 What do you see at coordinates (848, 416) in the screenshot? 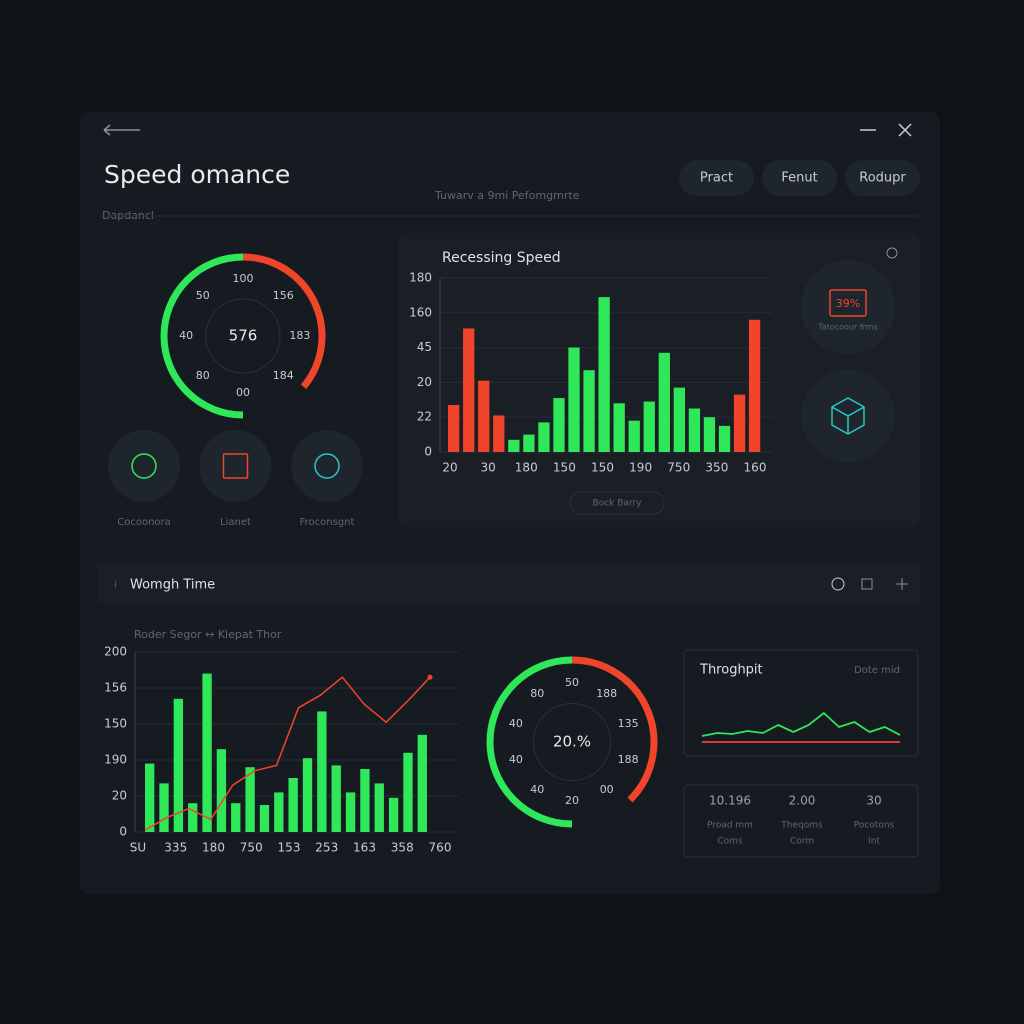
I see `cube-icon` at bounding box center [848, 416].